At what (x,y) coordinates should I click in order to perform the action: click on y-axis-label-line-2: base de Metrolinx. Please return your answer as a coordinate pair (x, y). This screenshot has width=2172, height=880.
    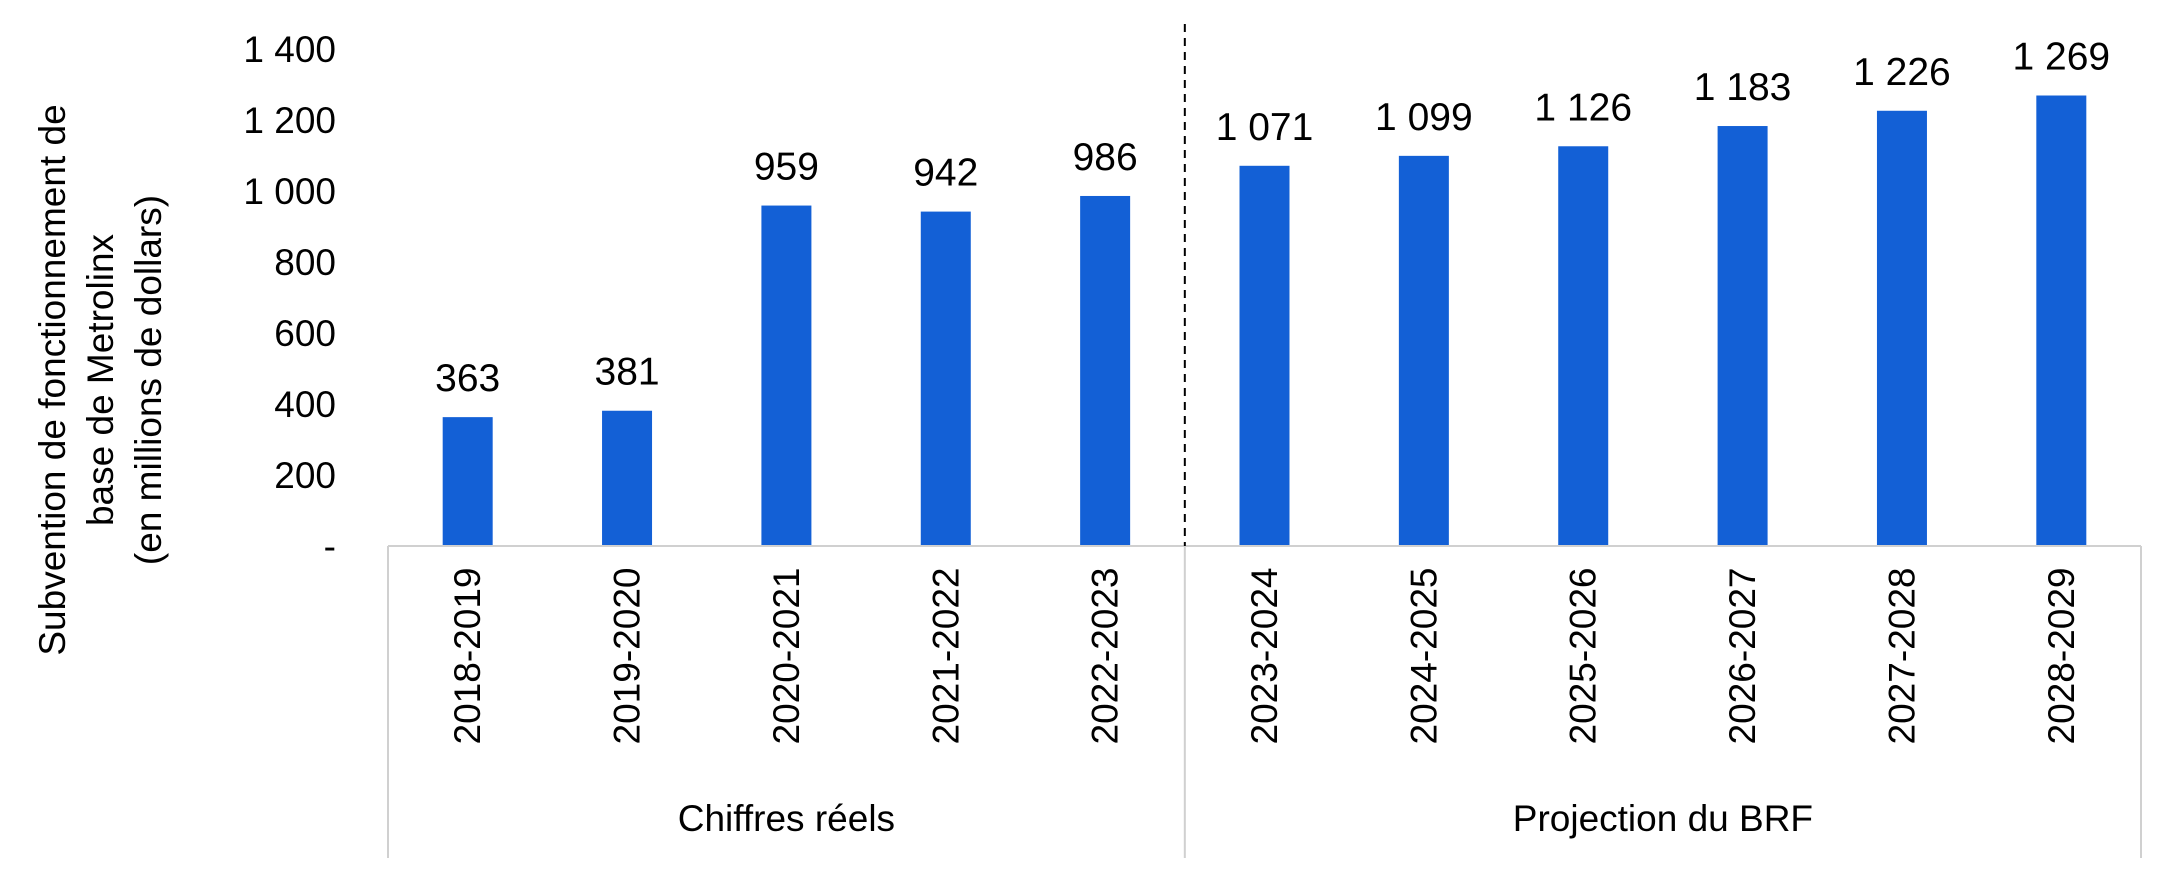
    Looking at the image, I should click on (100, 379).